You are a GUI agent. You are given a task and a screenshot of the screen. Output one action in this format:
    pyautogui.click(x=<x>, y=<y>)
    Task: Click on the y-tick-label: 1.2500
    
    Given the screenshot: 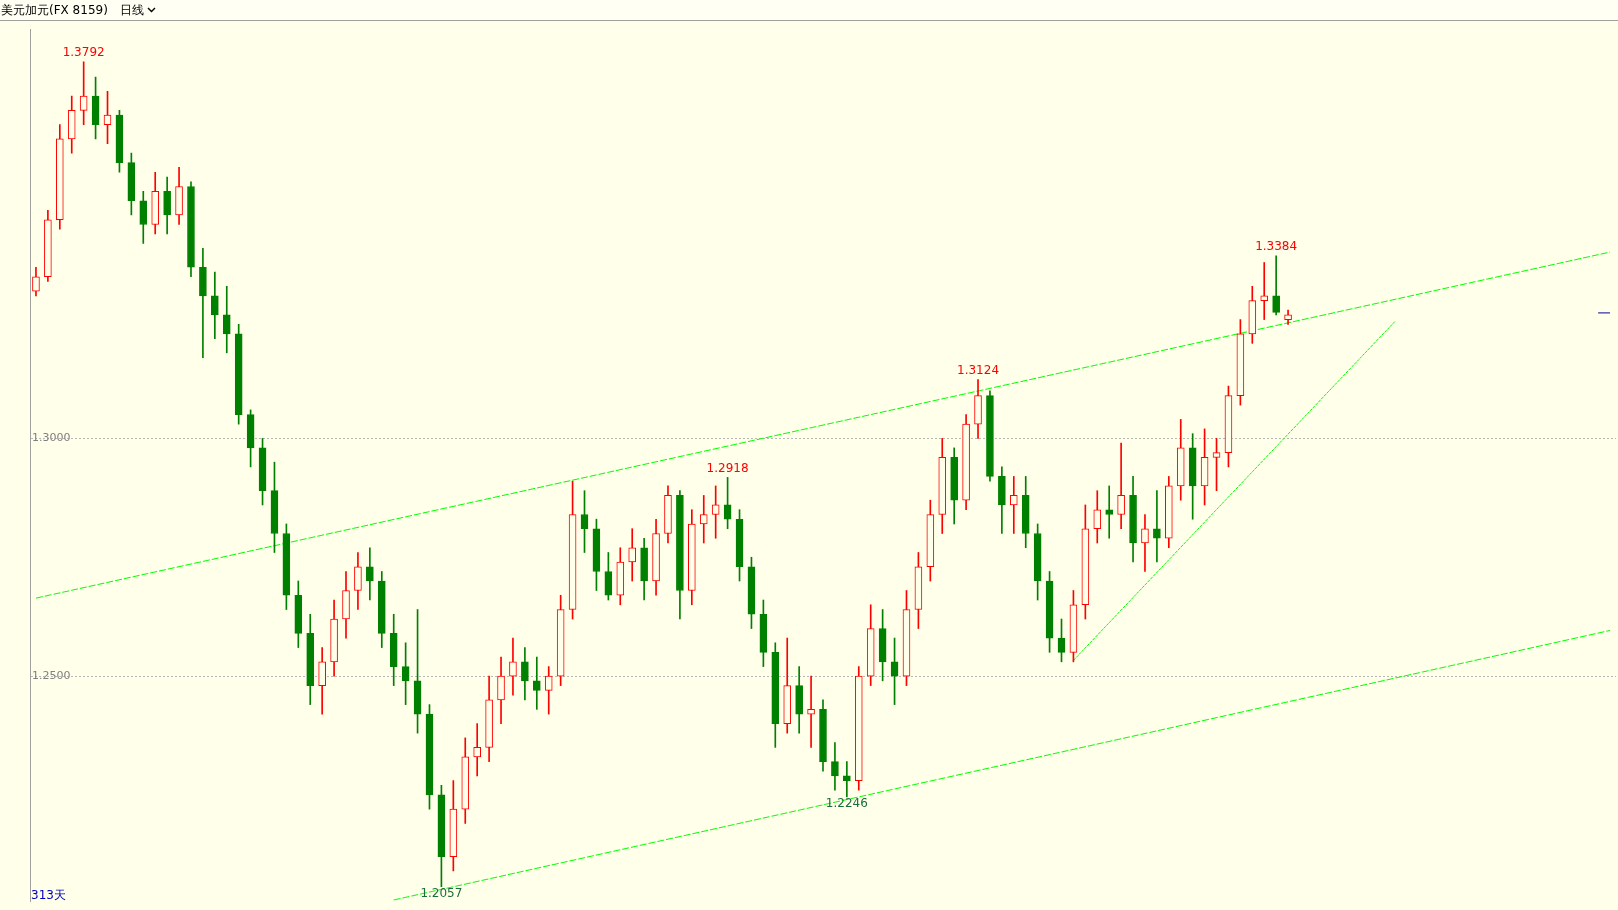 What is the action you would take?
    pyautogui.click(x=51, y=675)
    